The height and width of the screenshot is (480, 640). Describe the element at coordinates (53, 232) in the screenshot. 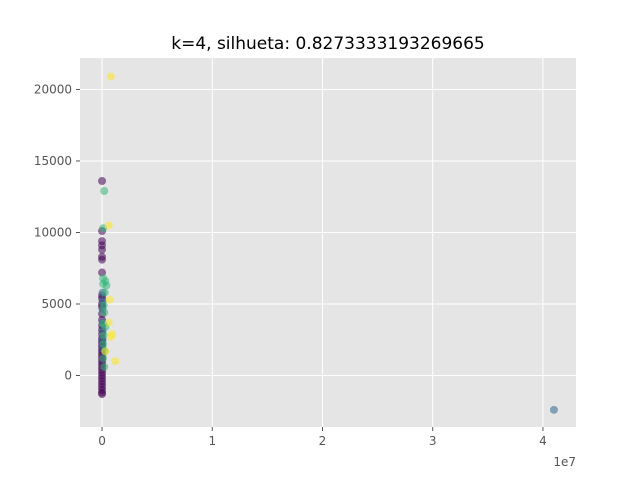

I see `y-tick-label: 10000` at that location.